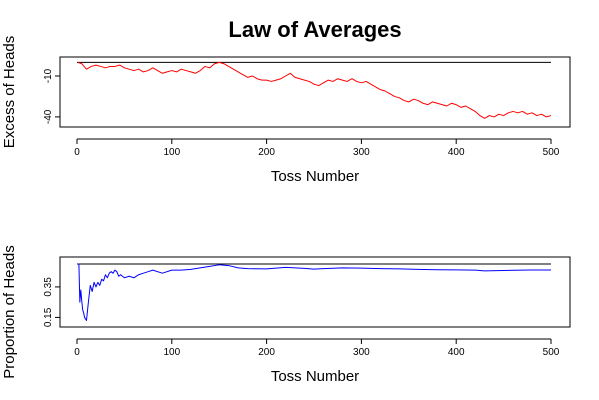 Image resolution: width=599 pixels, height=400 pixels. I want to click on excess-heads-x-tick-label: 100, so click(171, 152).